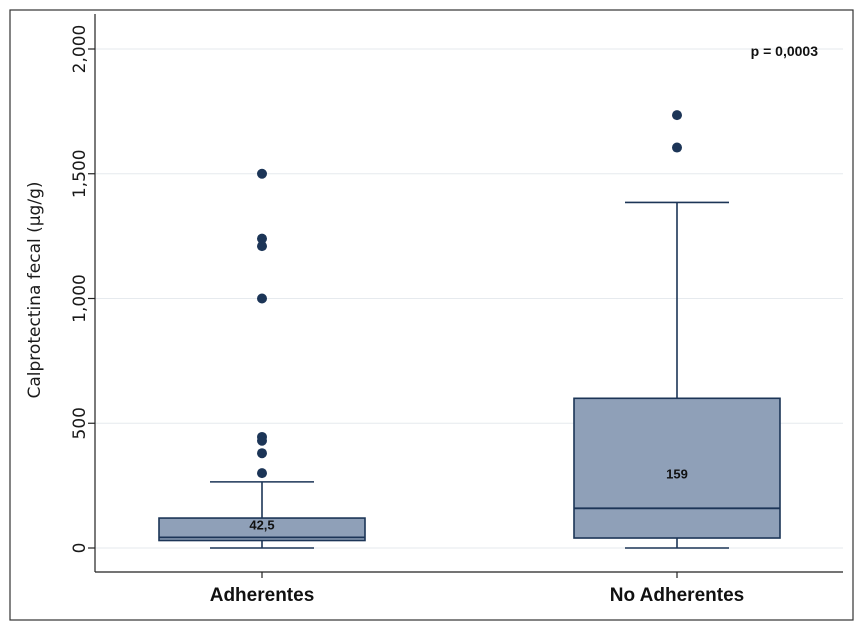  What do you see at coordinates (261, 524) in the screenshot?
I see `median-label: 42,5` at bounding box center [261, 524].